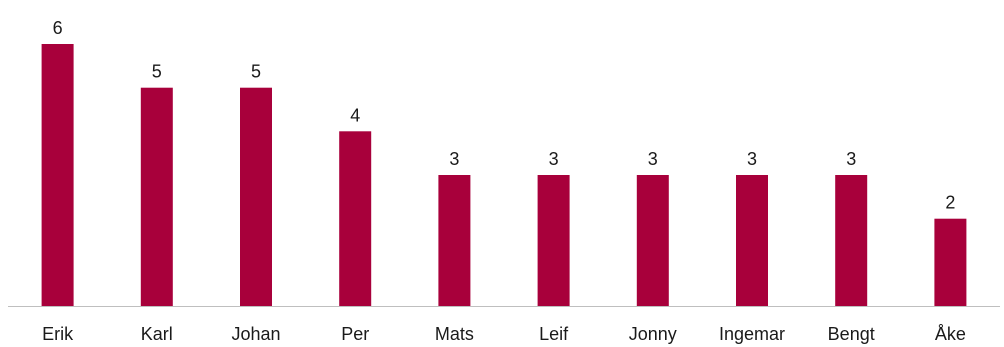  What do you see at coordinates (752, 159) in the screenshot?
I see `data-label-ingemar: 3` at bounding box center [752, 159].